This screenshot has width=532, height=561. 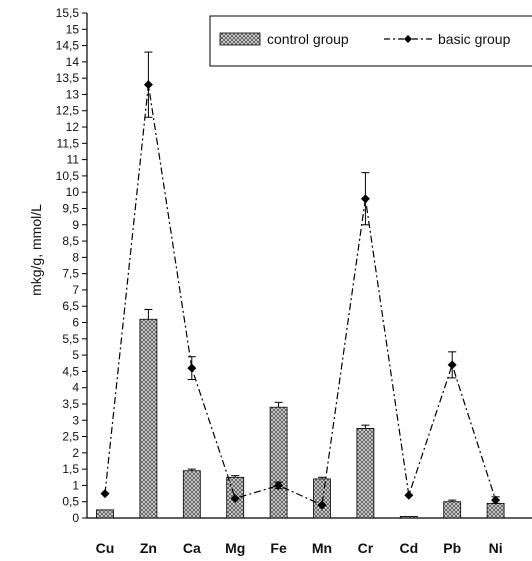 What do you see at coordinates (75, 257) in the screenshot?
I see `y-tick-label: 8` at bounding box center [75, 257].